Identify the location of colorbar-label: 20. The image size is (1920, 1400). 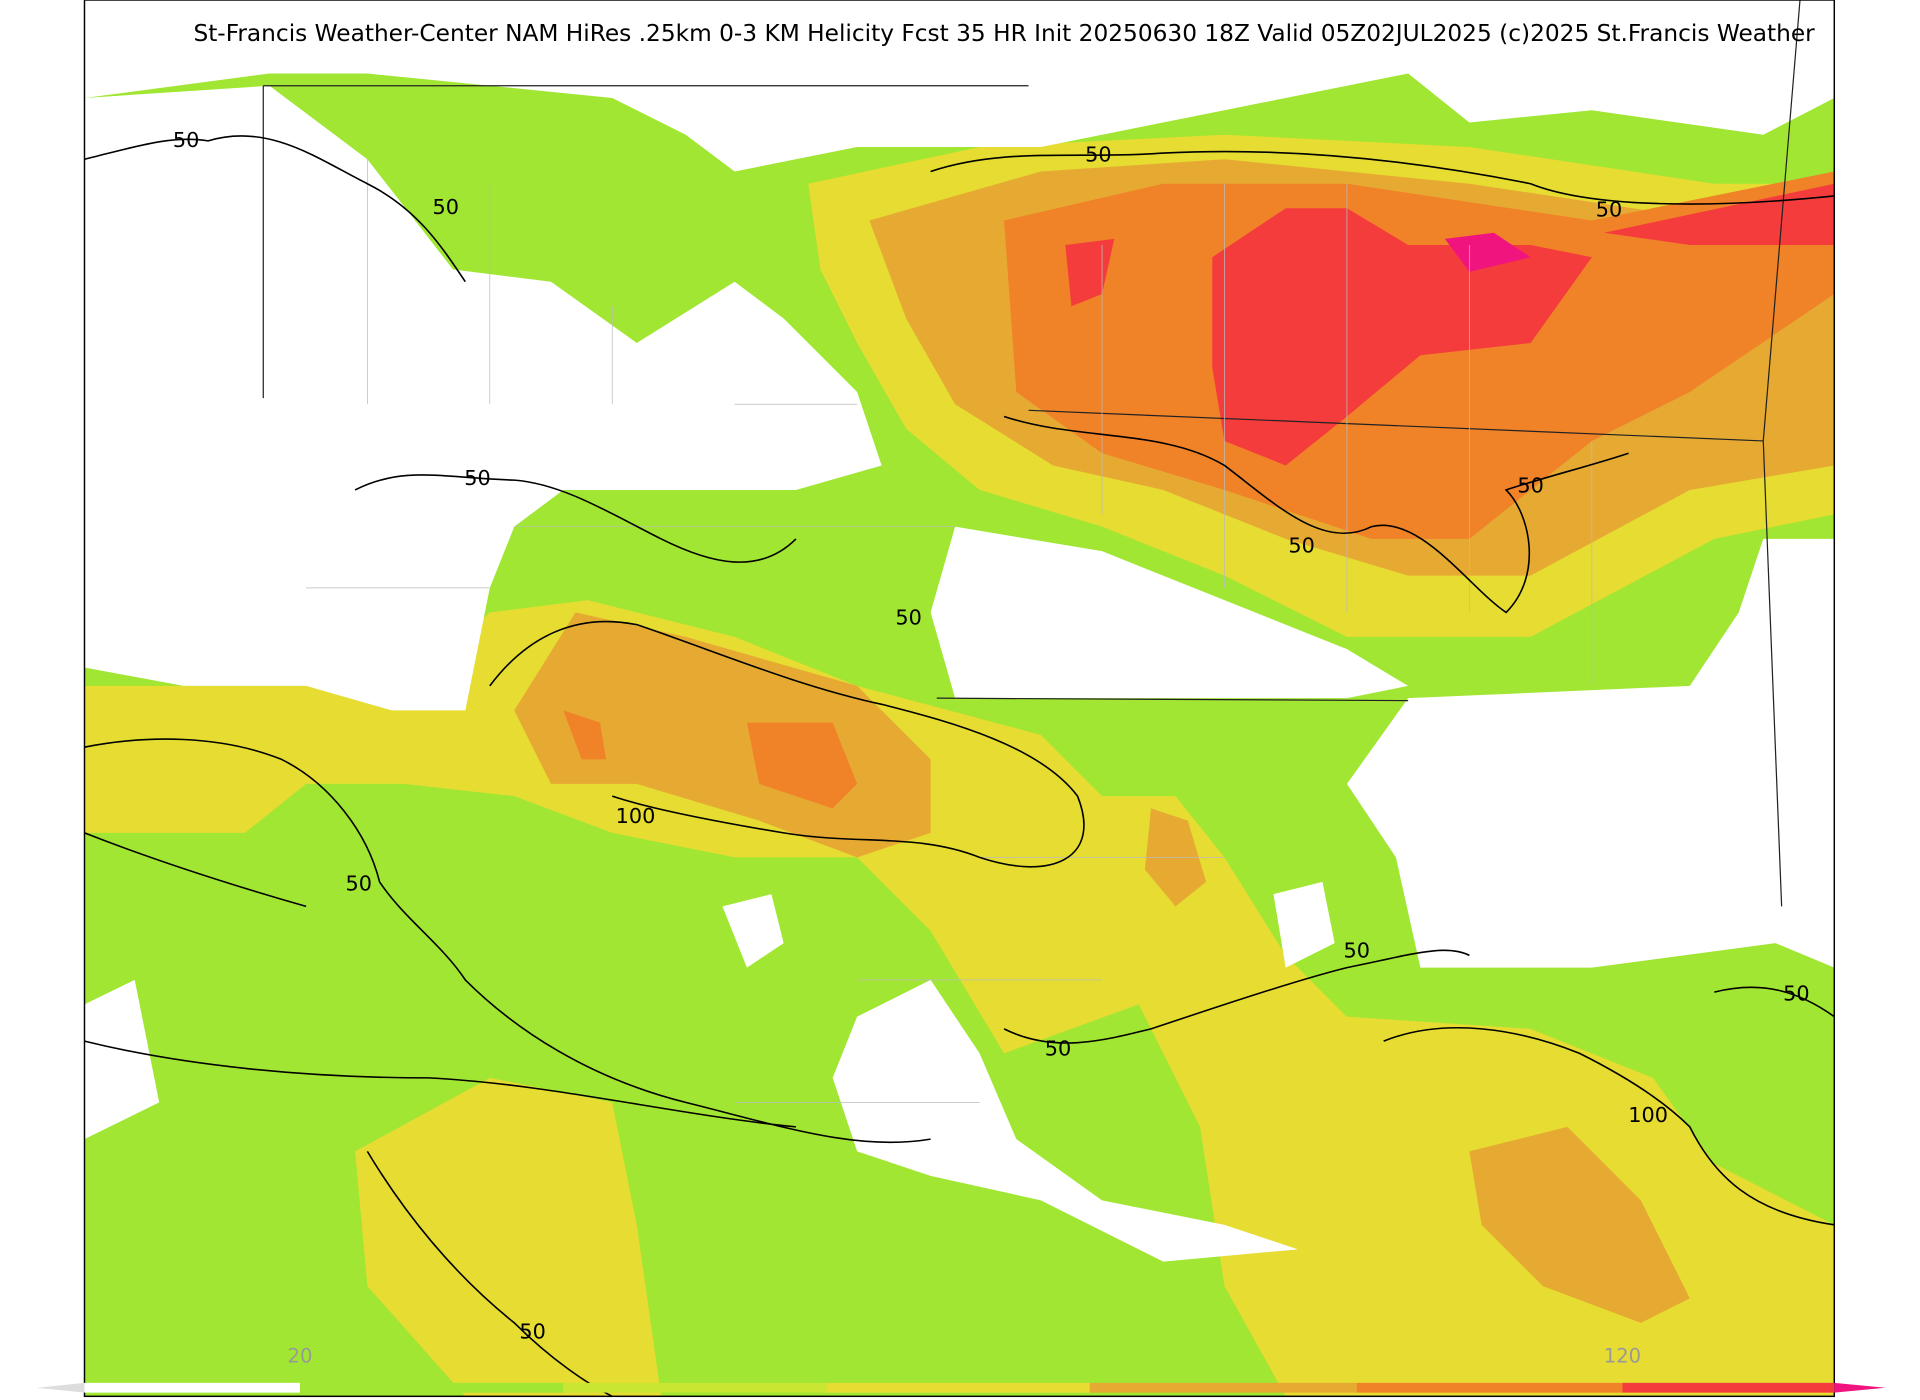
(300, 1356).